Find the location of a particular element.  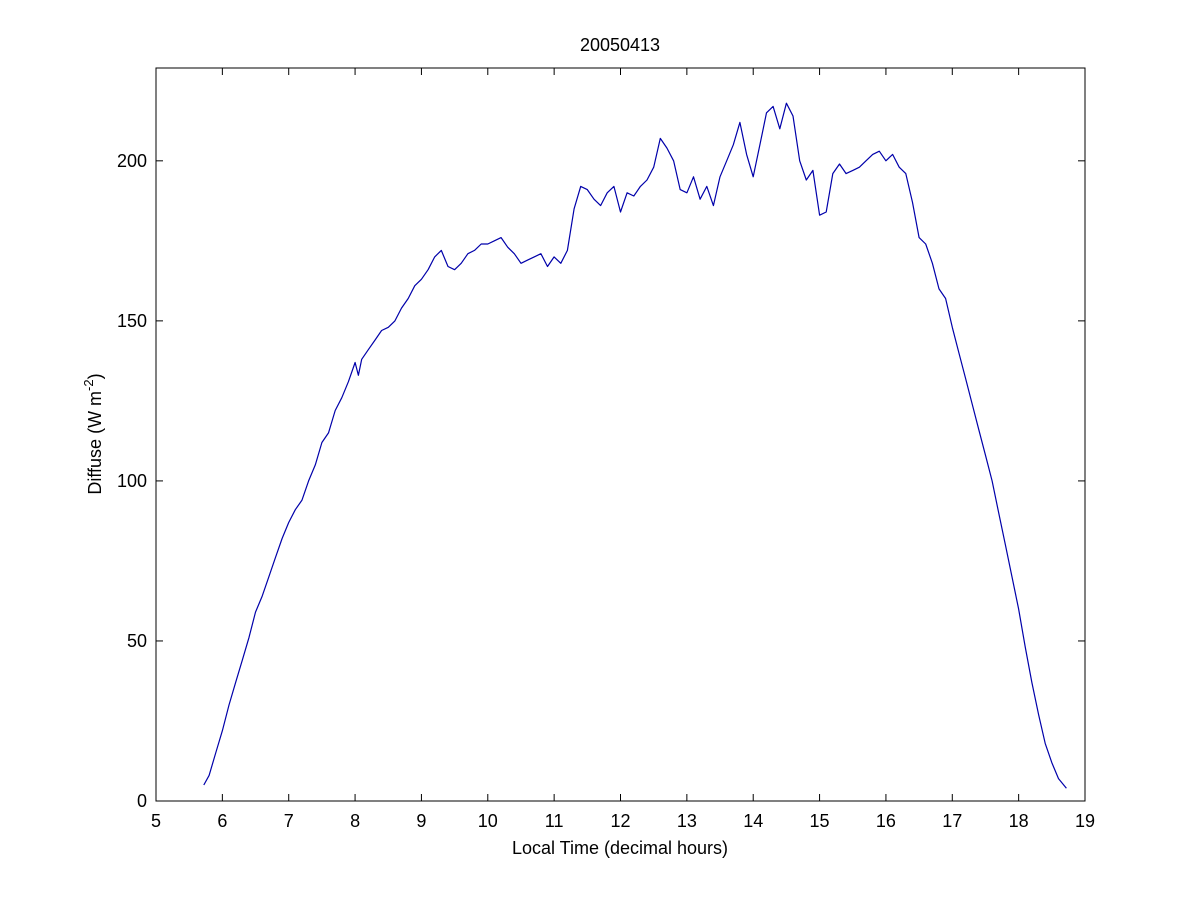

x-axis-label: Local Time (decimal hours) is located at coordinates (620, 848).